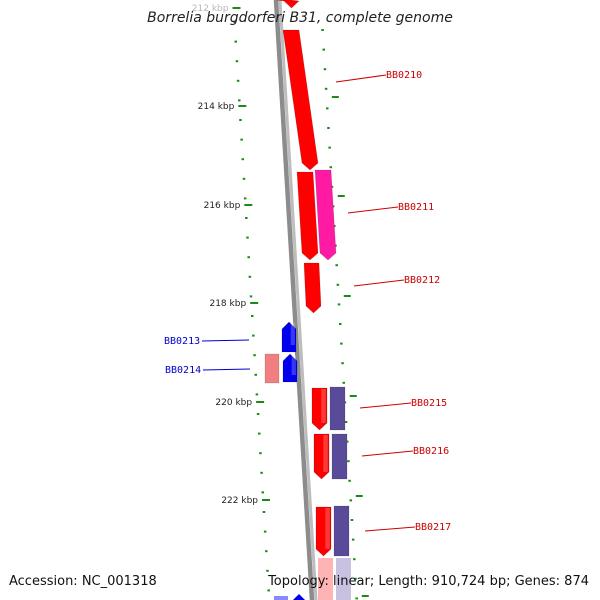 This screenshot has width=600, height=600. What do you see at coordinates (404, 75) in the screenshot?
I see `gene-label: BB0210` at bounding box center [404, 75].